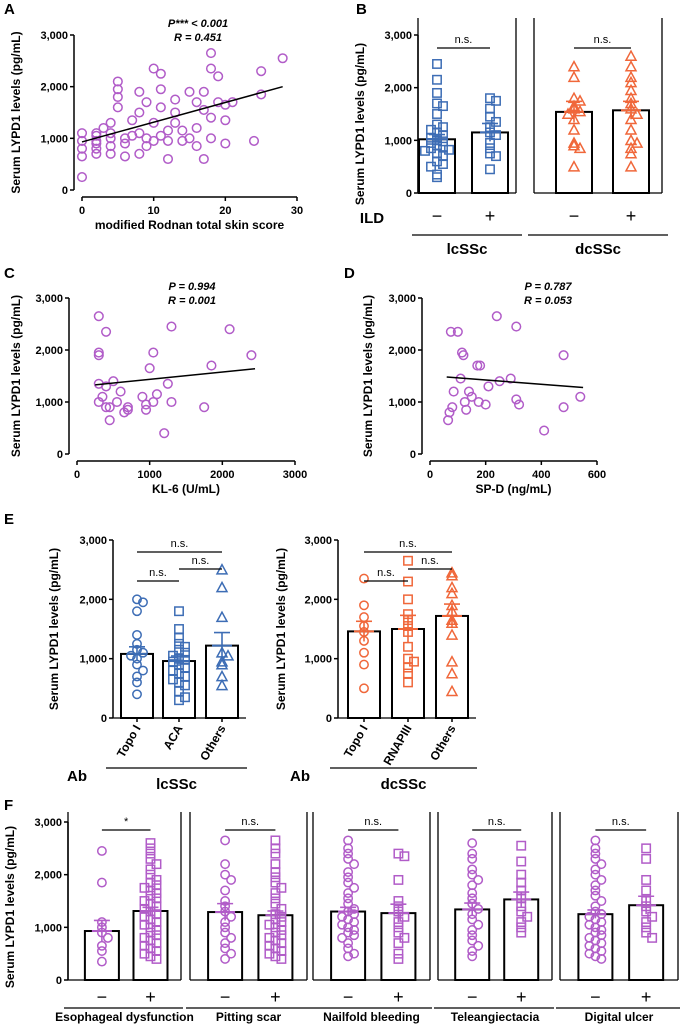  I want to click on panel-f-0-1-bar, so click(150, 945).